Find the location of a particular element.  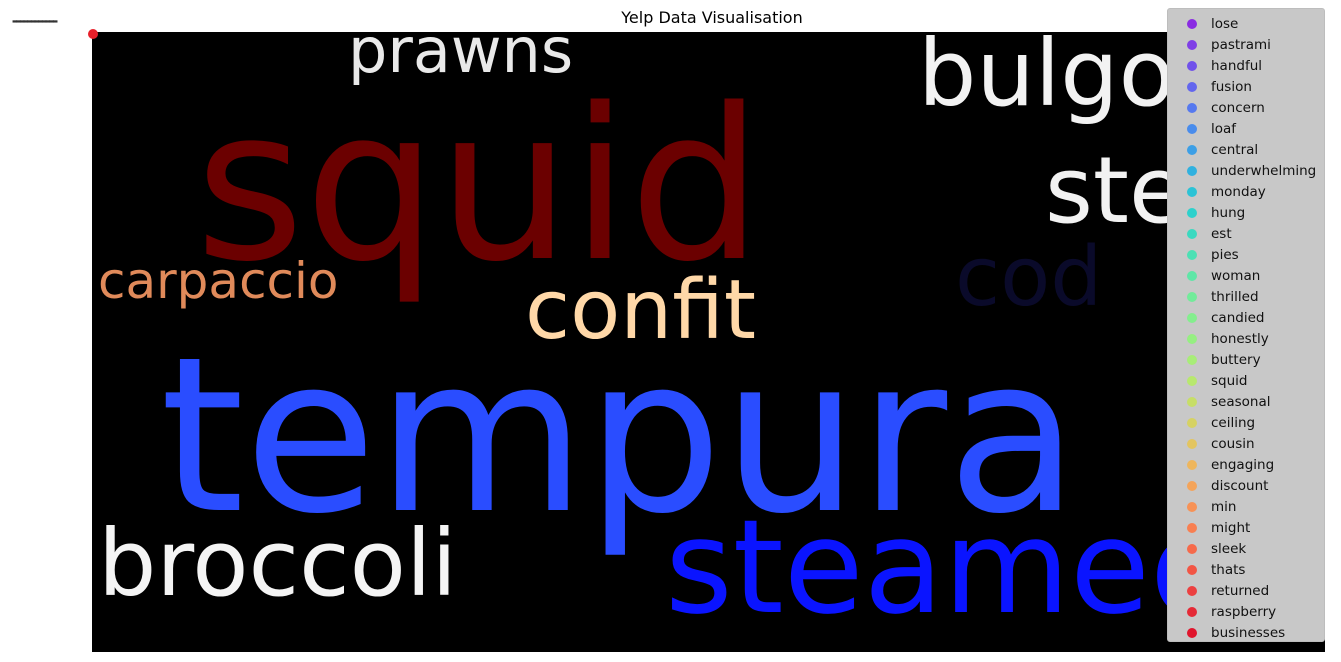

legend-item-woman: woman is located at coordinates (1214, 276).